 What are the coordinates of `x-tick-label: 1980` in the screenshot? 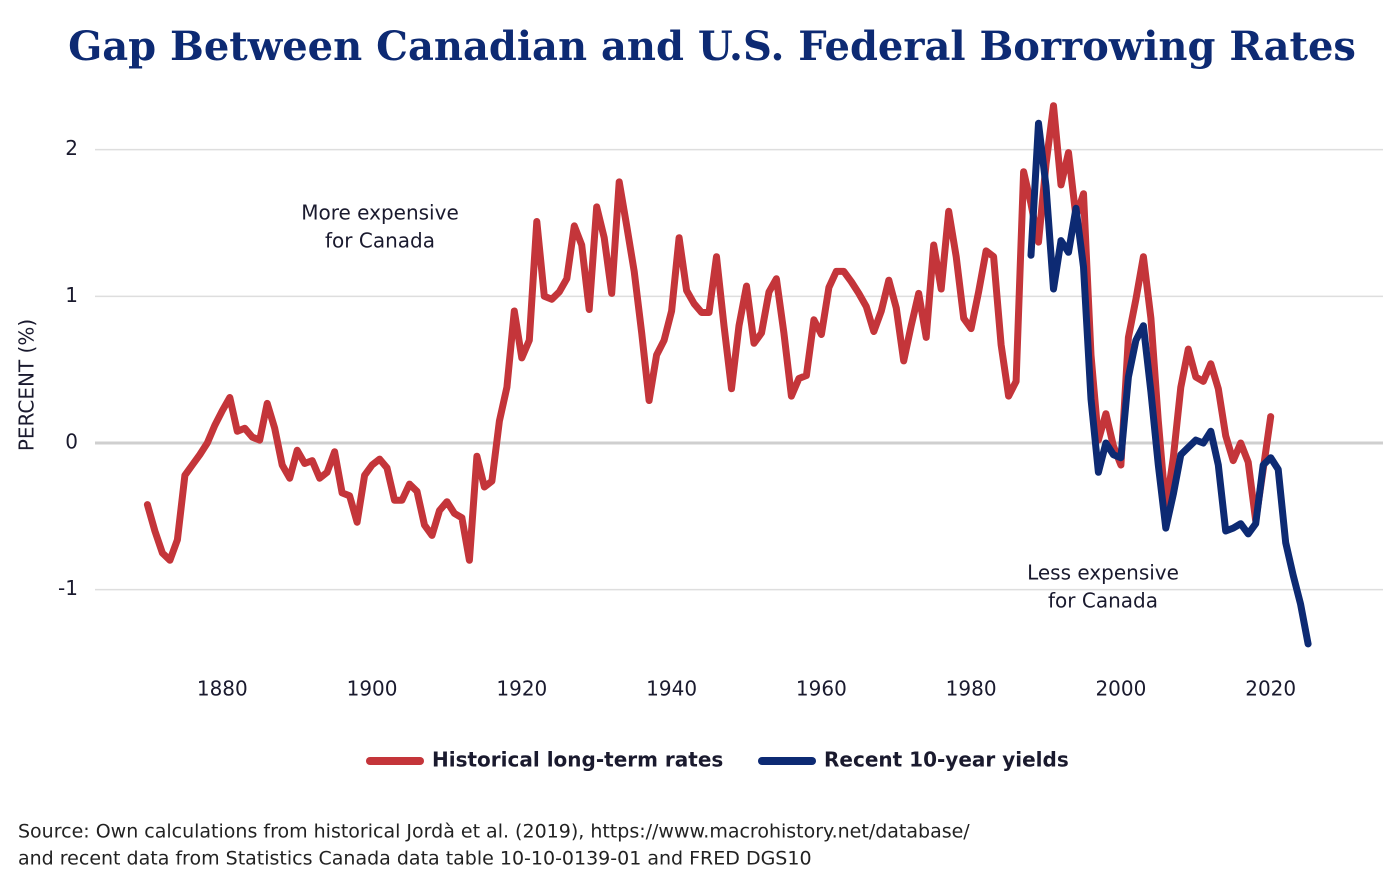 It's located at (971, 689).